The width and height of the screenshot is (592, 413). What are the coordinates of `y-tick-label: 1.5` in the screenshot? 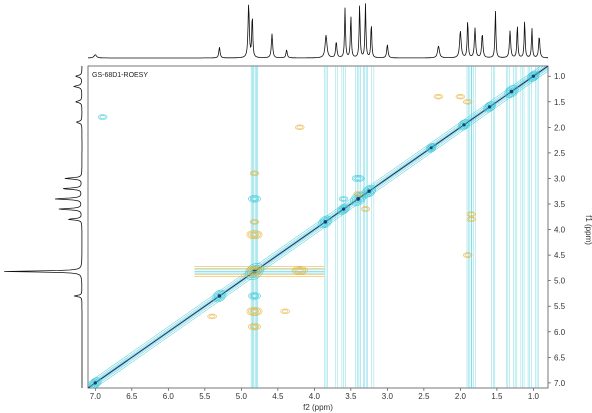 It's located at (560, 102).